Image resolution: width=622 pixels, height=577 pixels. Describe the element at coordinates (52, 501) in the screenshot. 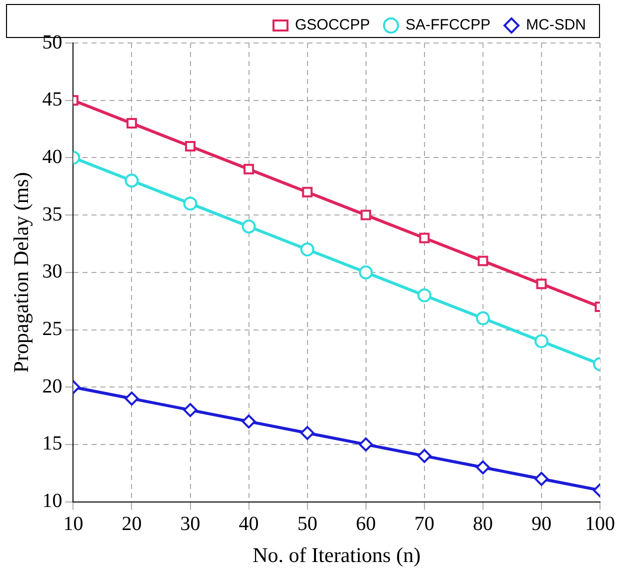

I see `y-tick-label: 10` at that location.